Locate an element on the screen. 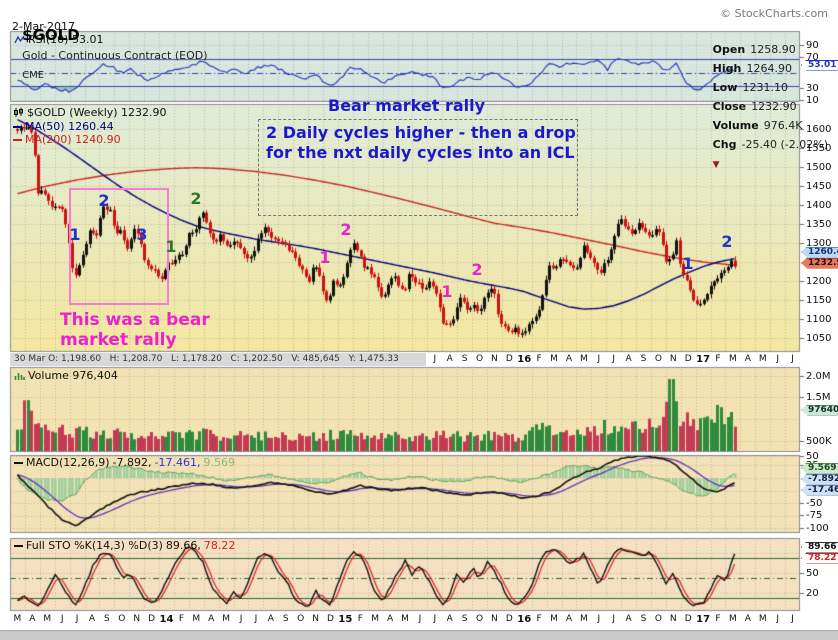 Image resolution: width=838 pixels, height=640 pixels. y-tick-label: 30 is located at coordinates (812, 88).